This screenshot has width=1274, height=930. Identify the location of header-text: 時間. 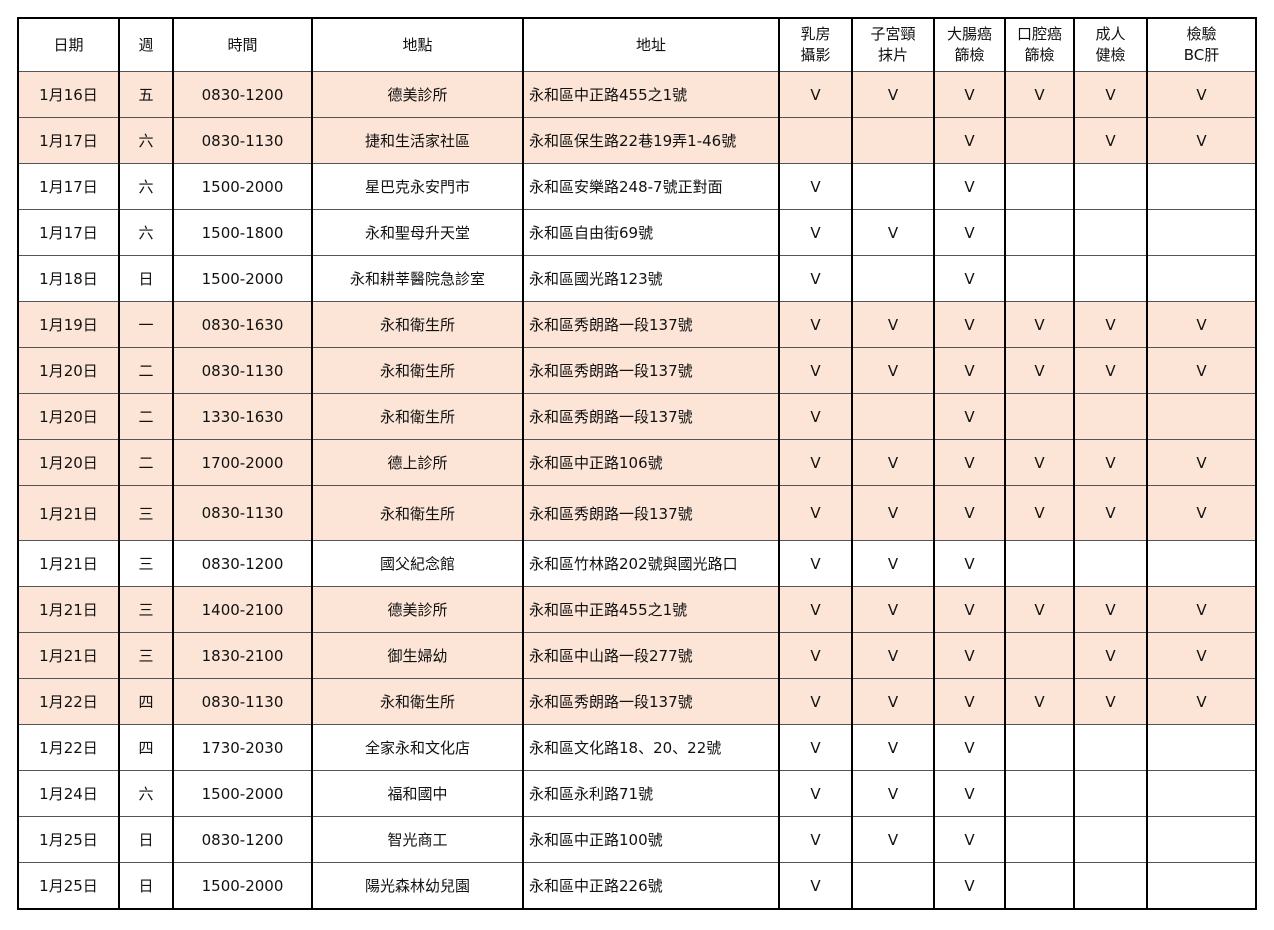
(242, 44).